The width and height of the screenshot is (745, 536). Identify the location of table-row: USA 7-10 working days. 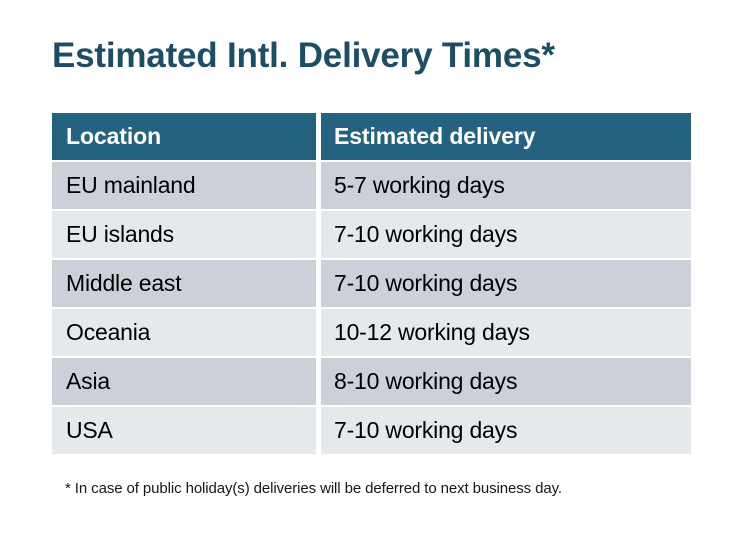
(371, 430).